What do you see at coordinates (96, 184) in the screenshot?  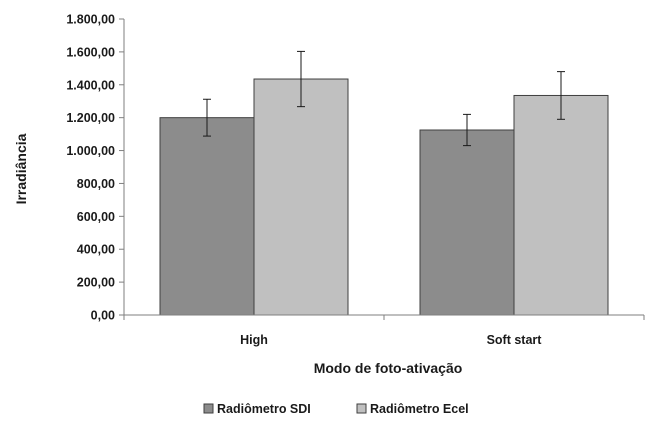 I see `y-tick-label: 800,00` at bounding box center [96, 184].